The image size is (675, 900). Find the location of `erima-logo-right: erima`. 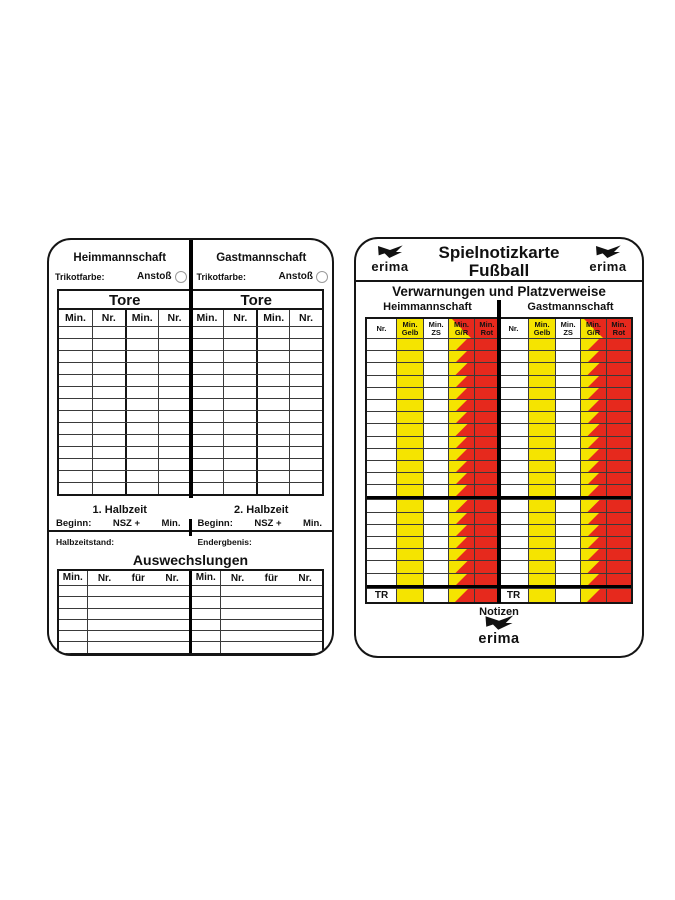

erima-logo-right: erima is located at coordinates (608, 258).